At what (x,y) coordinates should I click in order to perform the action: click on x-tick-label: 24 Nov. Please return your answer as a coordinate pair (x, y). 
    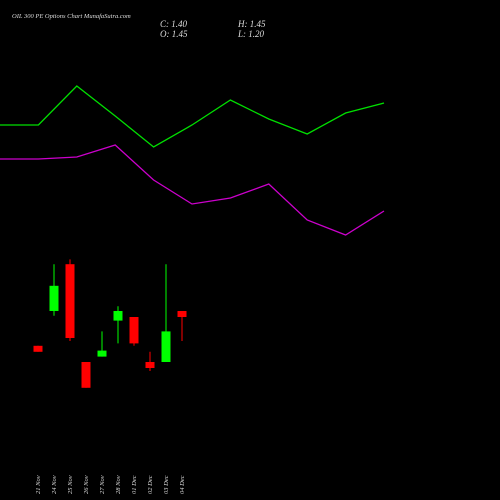
    Looking at the image, I should click on (54, 484).